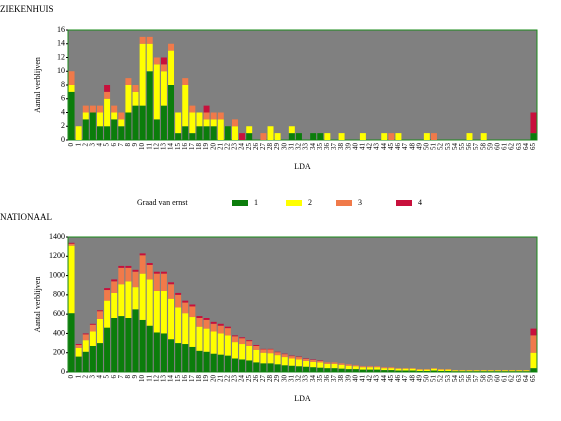 The image size is (561, 421). Describe the element at coordinates (498, 379) in the screenshot. I see `x-tick-label: 60` at that location.